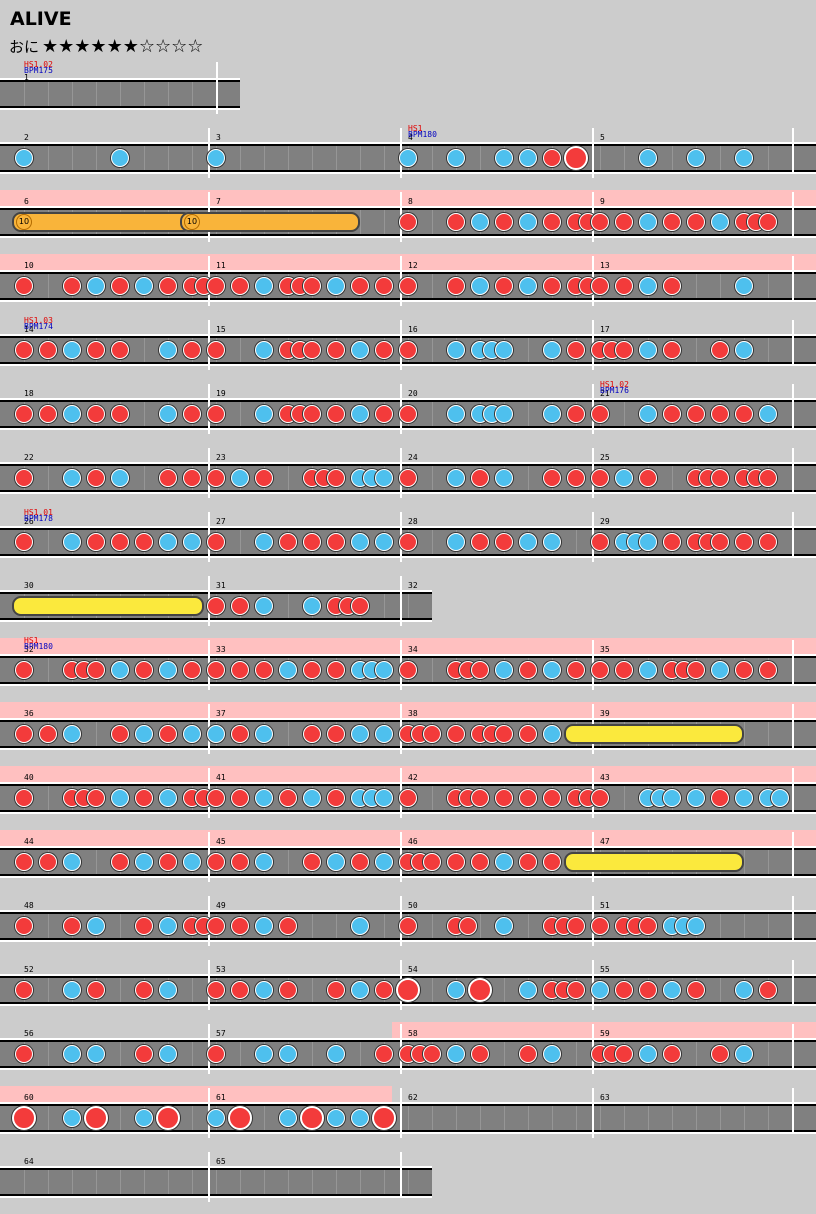 The height and width of the screenshot is (1214, 816). What do you see at coordinates (413, 457) in the screenshot?
I see `measure-number: 24` at bounding box center [413, 457].